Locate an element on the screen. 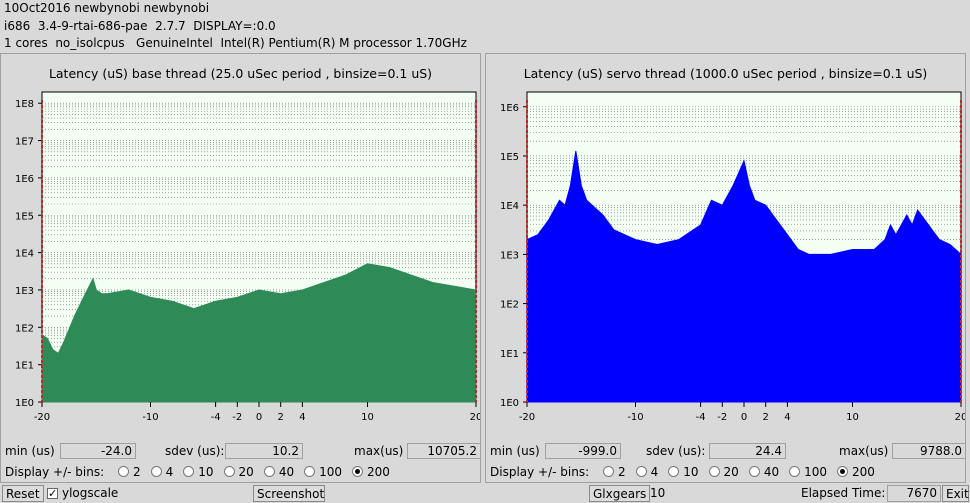 The width and height of the screenshot is (970, 503). servo-xtick-label: -2 is located at coordinates (722, 417).